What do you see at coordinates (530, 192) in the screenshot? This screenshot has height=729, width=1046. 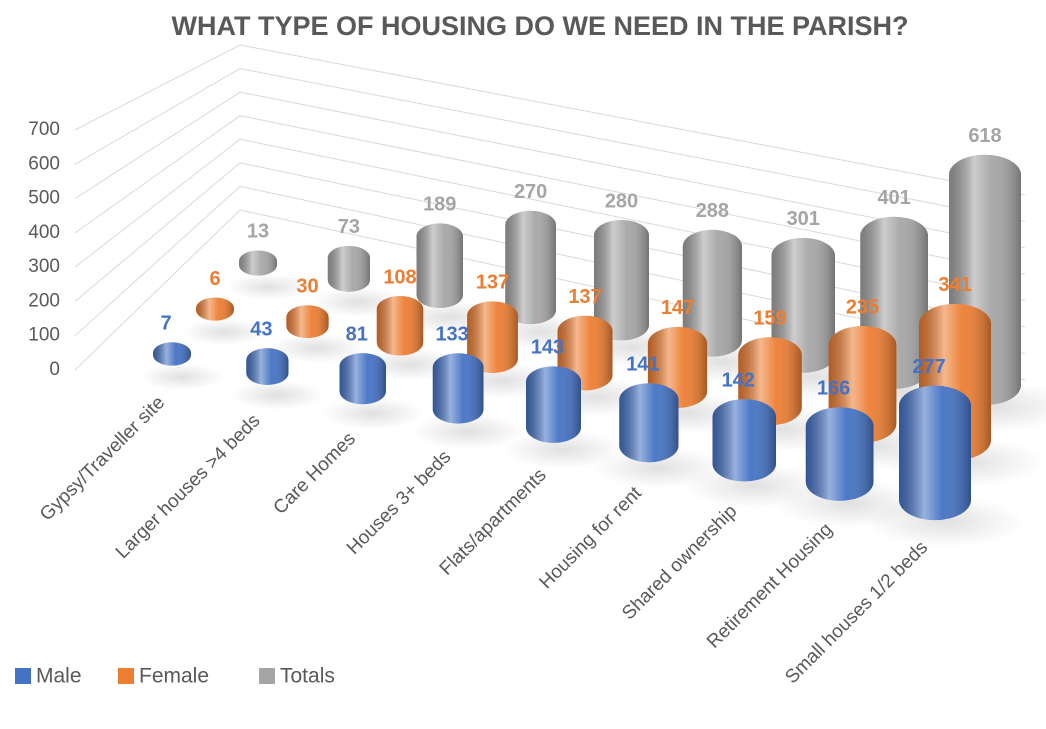 I see `value-label: 270` at bounding box center [530, 192].